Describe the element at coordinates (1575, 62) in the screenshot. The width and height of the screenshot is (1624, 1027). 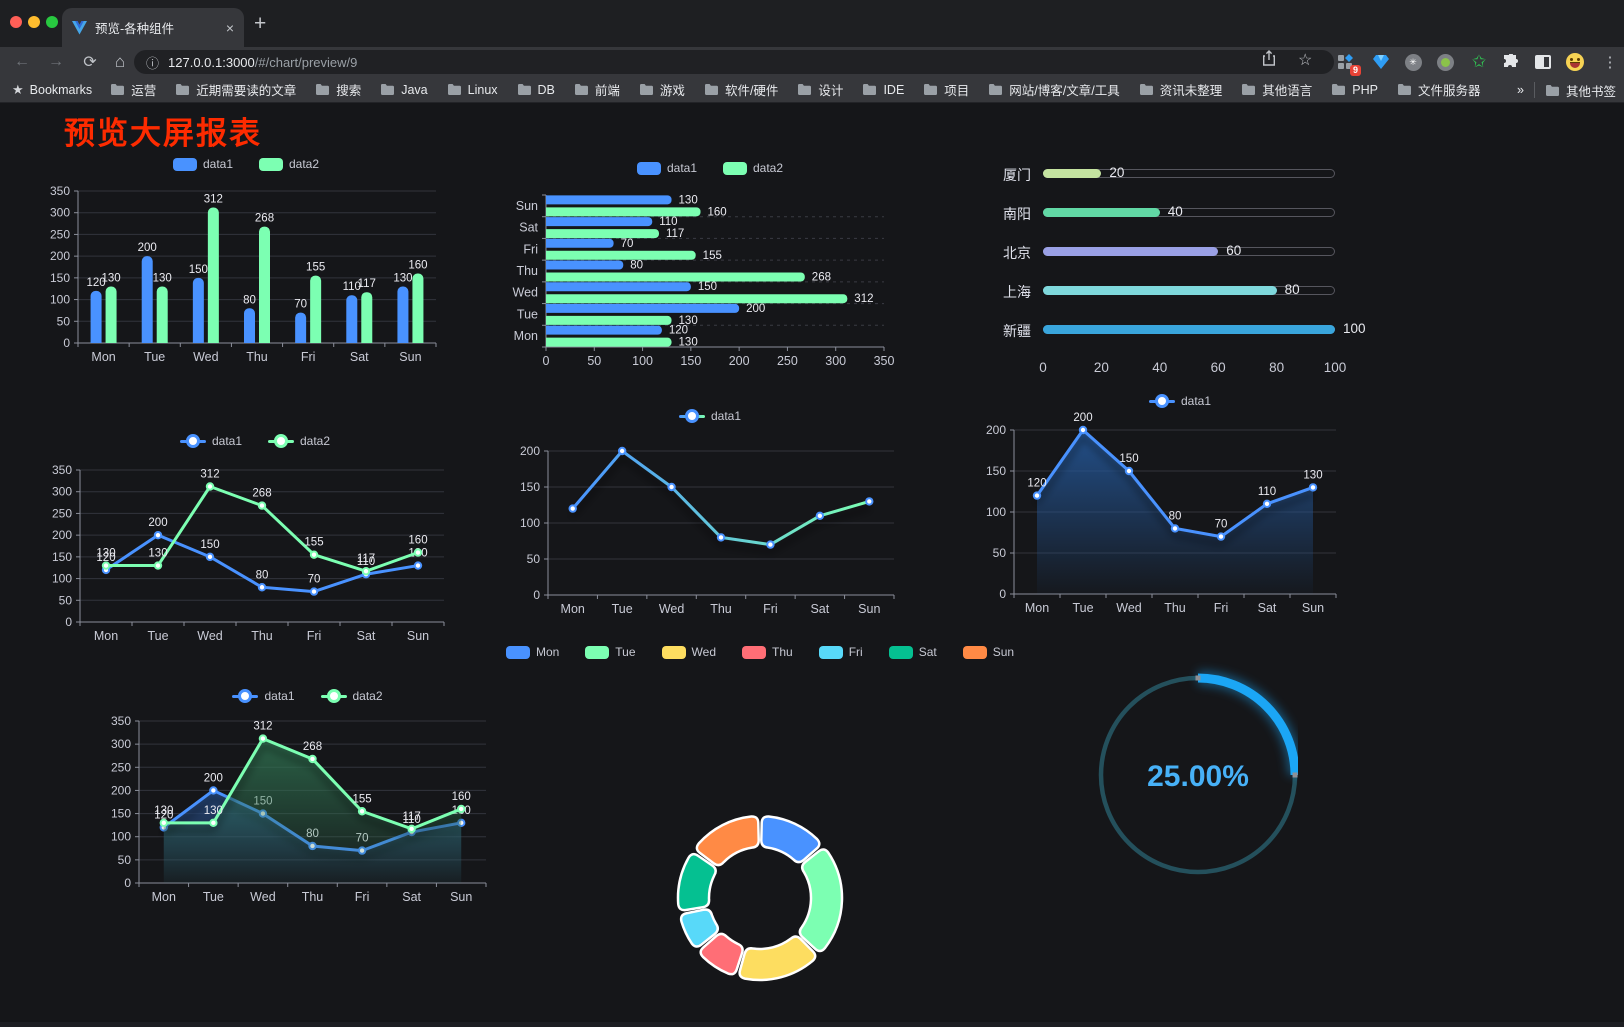
I see `emoji-extension-icon` at that location.